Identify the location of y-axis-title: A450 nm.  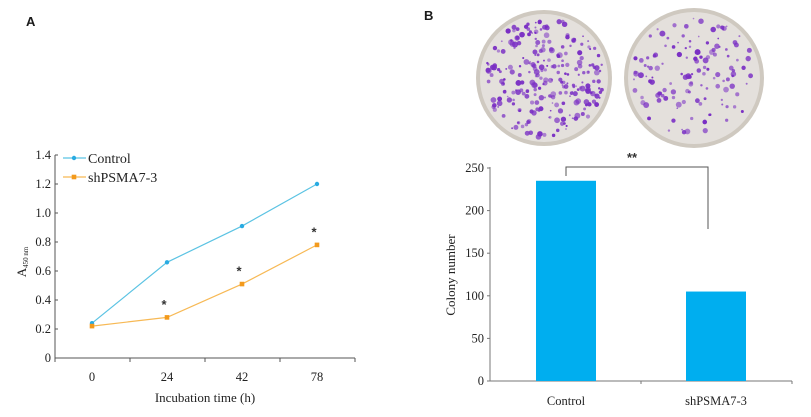
(22, 261).